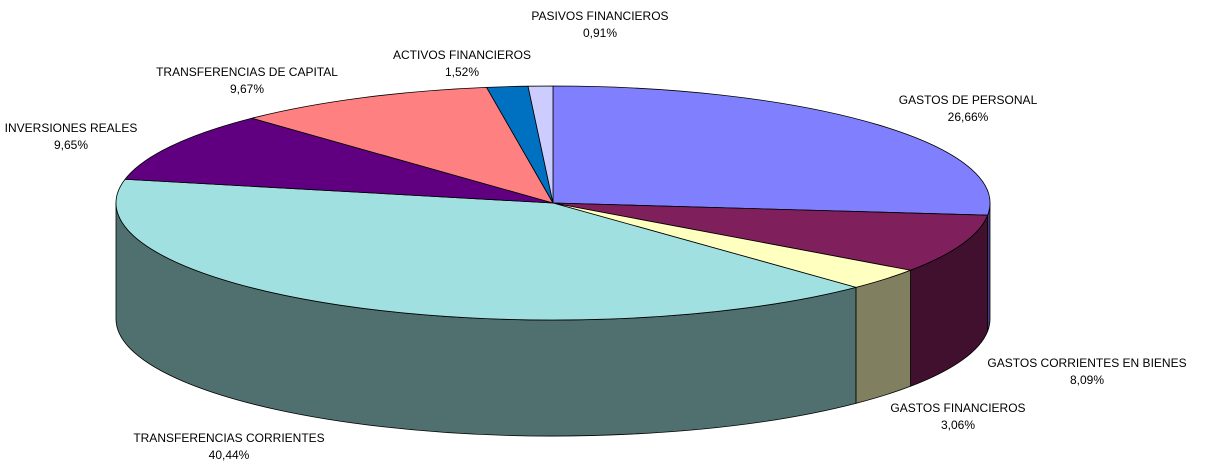  I want to click on slice-value-label: 26,66%, so click(968, 117).